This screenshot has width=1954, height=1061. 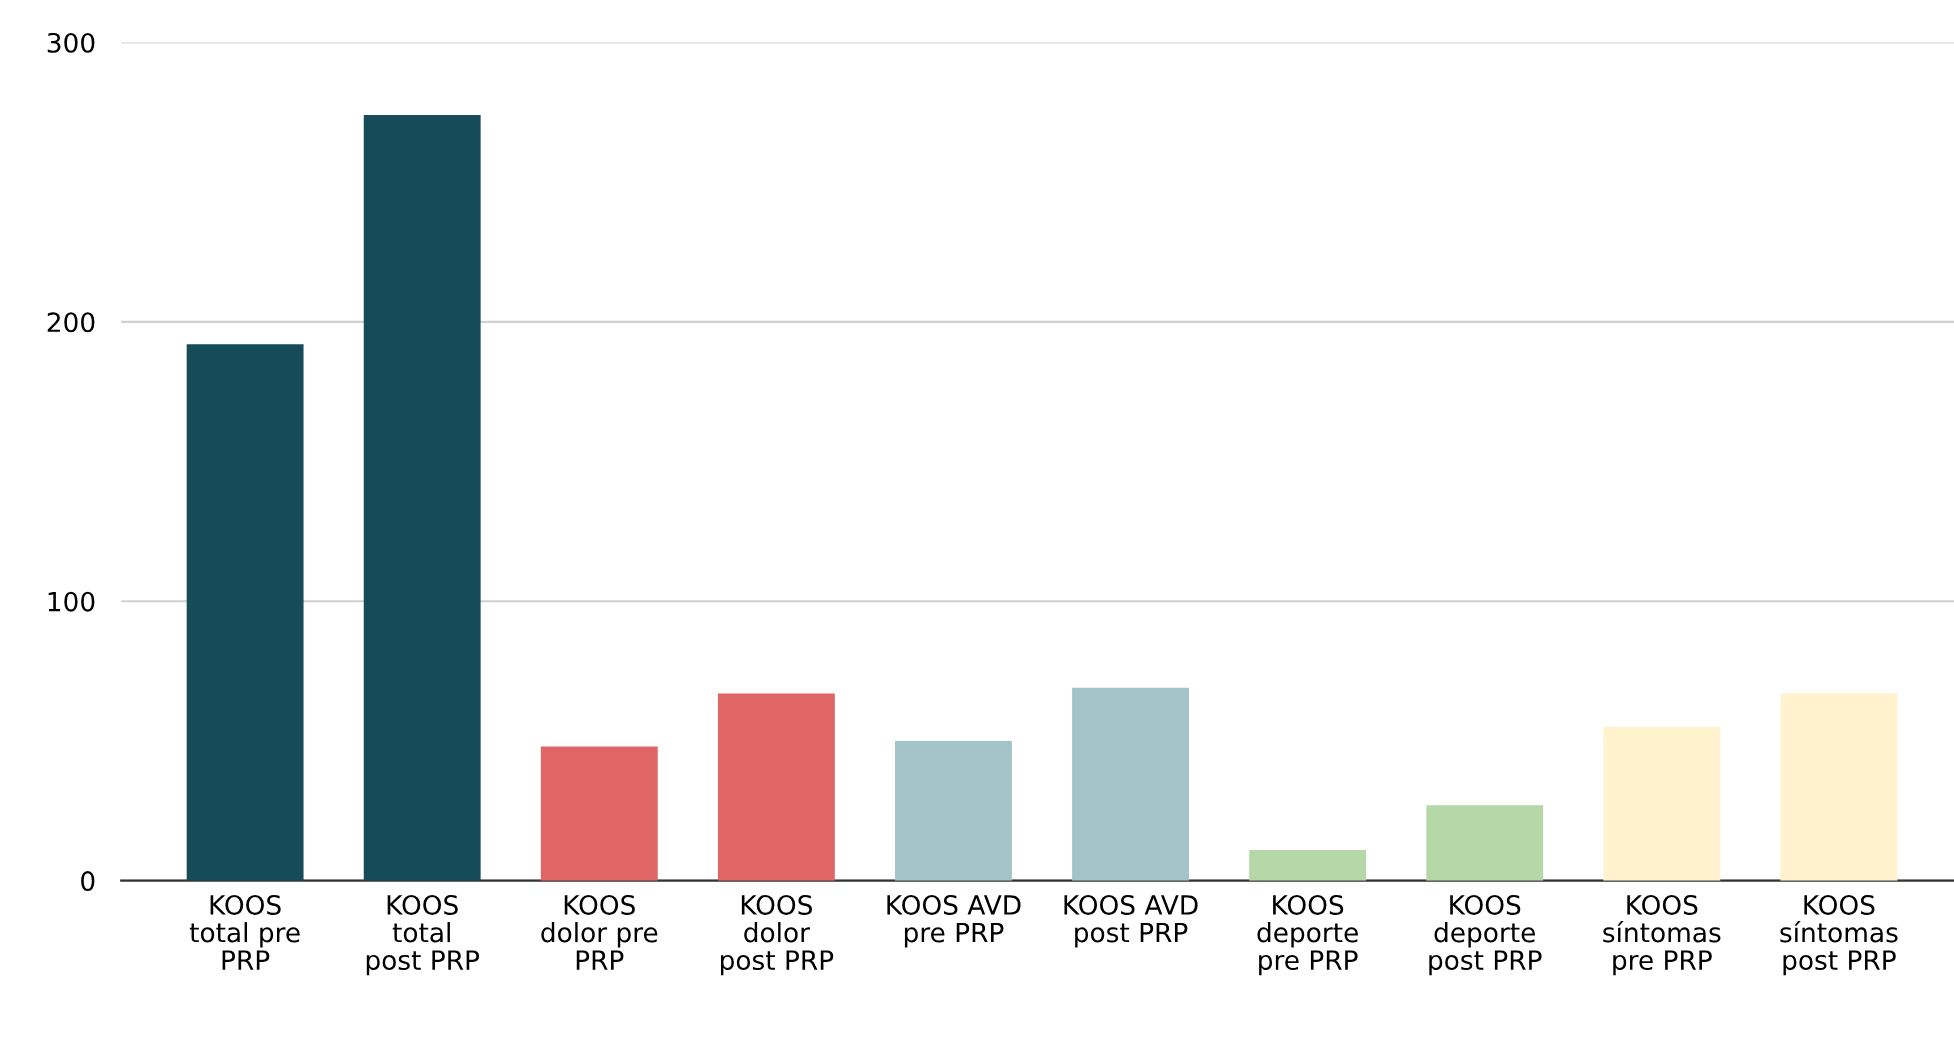 What do you see at coordinates (1662, 935) in the screenshot?
I see `x-tick-label: KOOS síntomas pre PRP` at bounding box center [1662, 935].